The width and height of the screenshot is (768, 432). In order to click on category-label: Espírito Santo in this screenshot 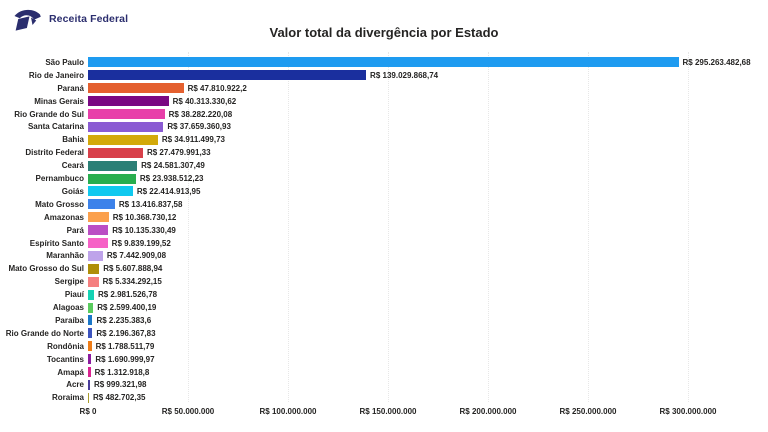, I will do `click(56, 243)`.